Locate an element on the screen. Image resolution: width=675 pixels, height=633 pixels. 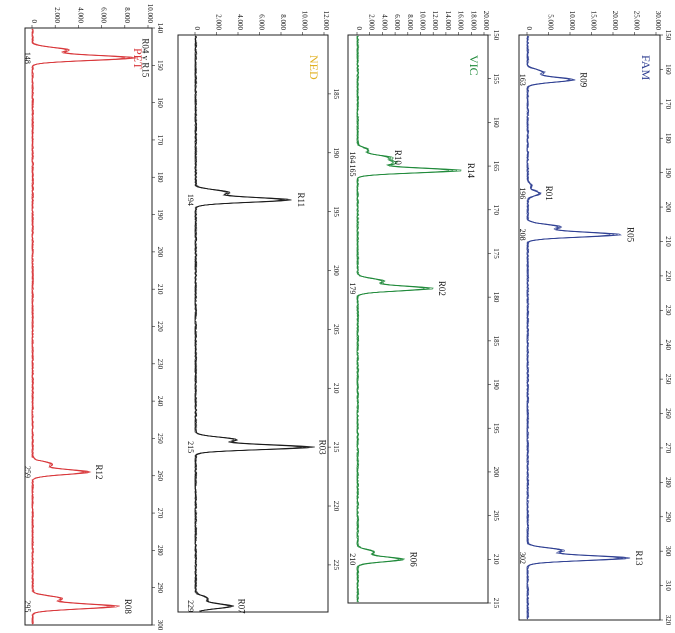
peak-marker-label: R03 is located at coordinates (322, 448).